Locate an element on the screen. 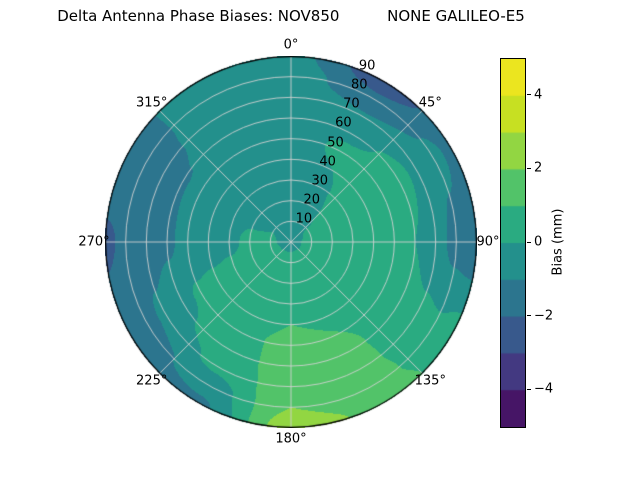  radial-tick-label: 20 is located at coordinates (312, 200).